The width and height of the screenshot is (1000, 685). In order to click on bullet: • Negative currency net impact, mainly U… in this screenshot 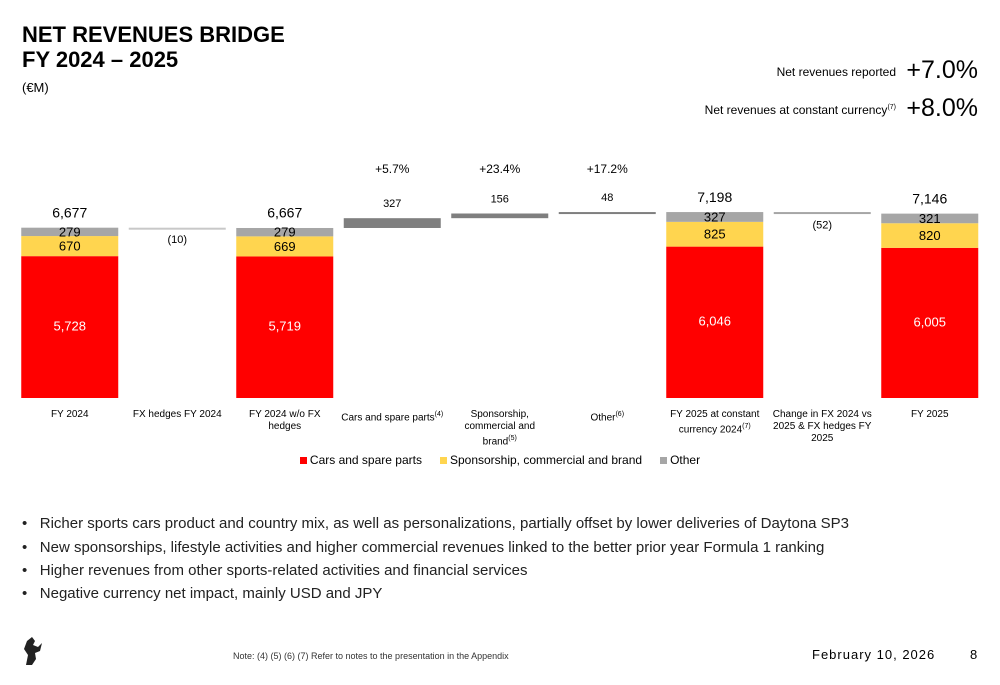, I will do `click(202, 593)`.